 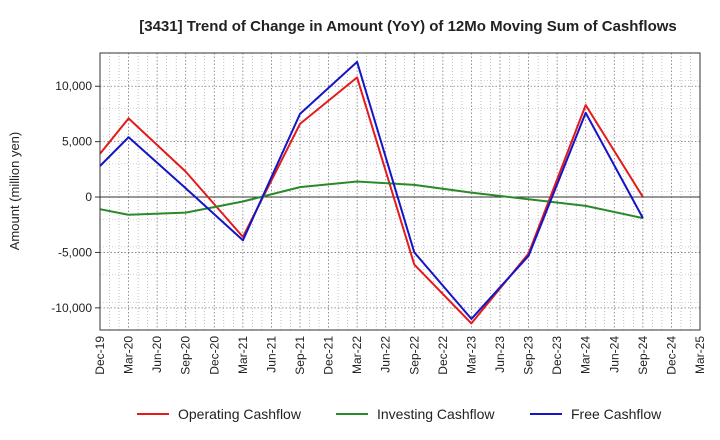 I want to click on x-tick-label: Sep-24, so click(x=643, y=355).